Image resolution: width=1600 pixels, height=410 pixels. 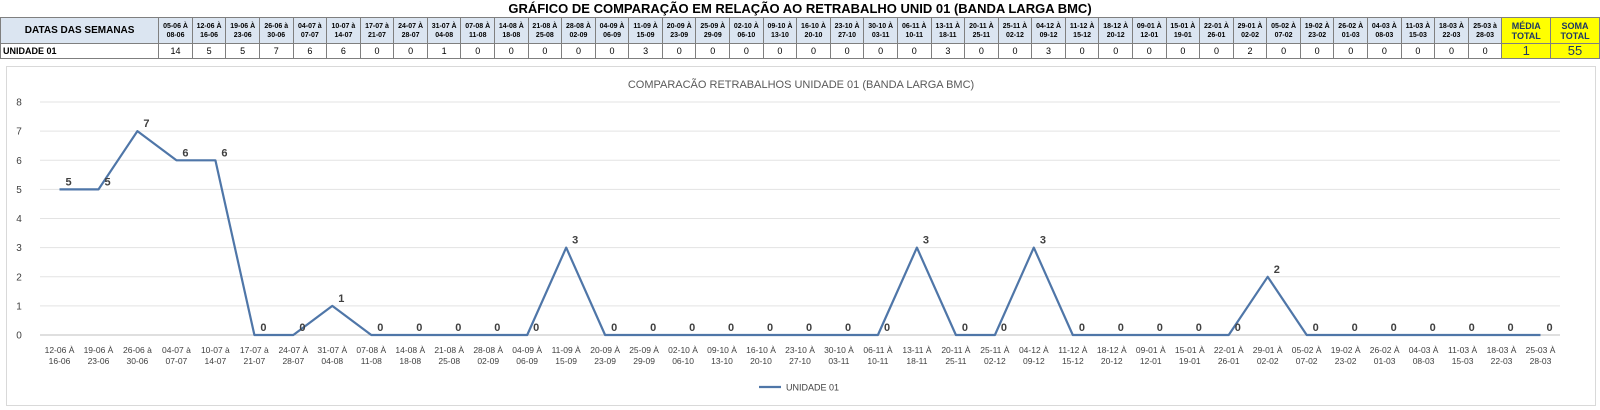 What do you see at coordinates (478, 30) in the screenshot?
I see `week-header-cell: 07-08 À 11-08` at bounding box center [478, 30].